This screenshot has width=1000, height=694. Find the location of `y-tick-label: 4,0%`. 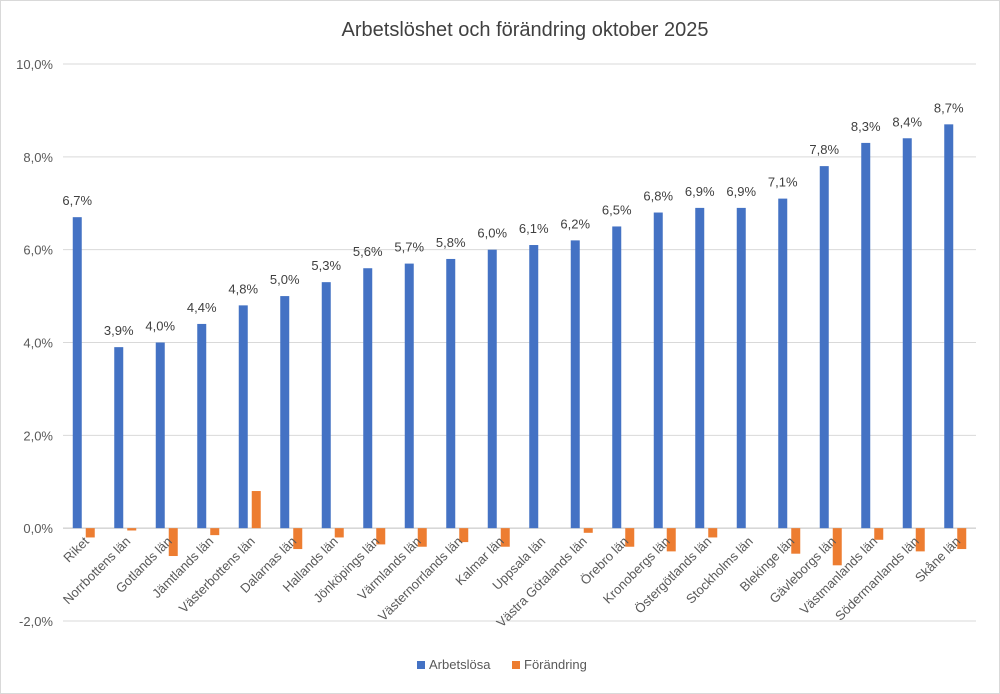

y-tick-label: 4,0% is located at coordinates (38, 343).